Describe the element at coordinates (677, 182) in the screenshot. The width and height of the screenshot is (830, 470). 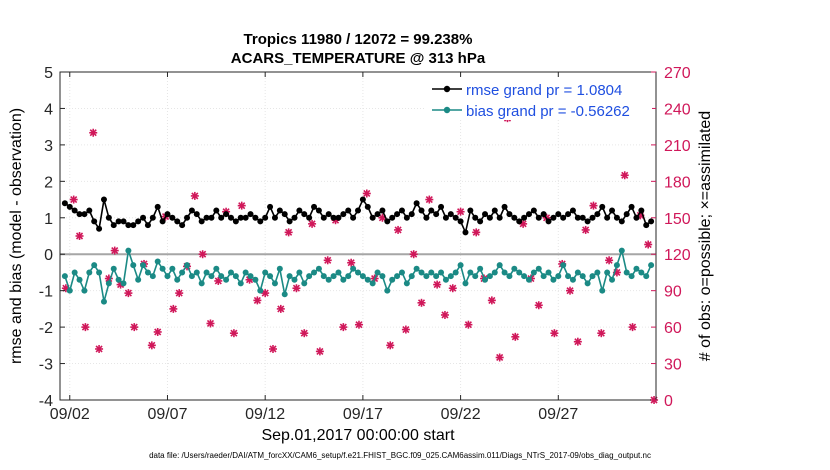
I see `y2-tick-label: 180` at that location.